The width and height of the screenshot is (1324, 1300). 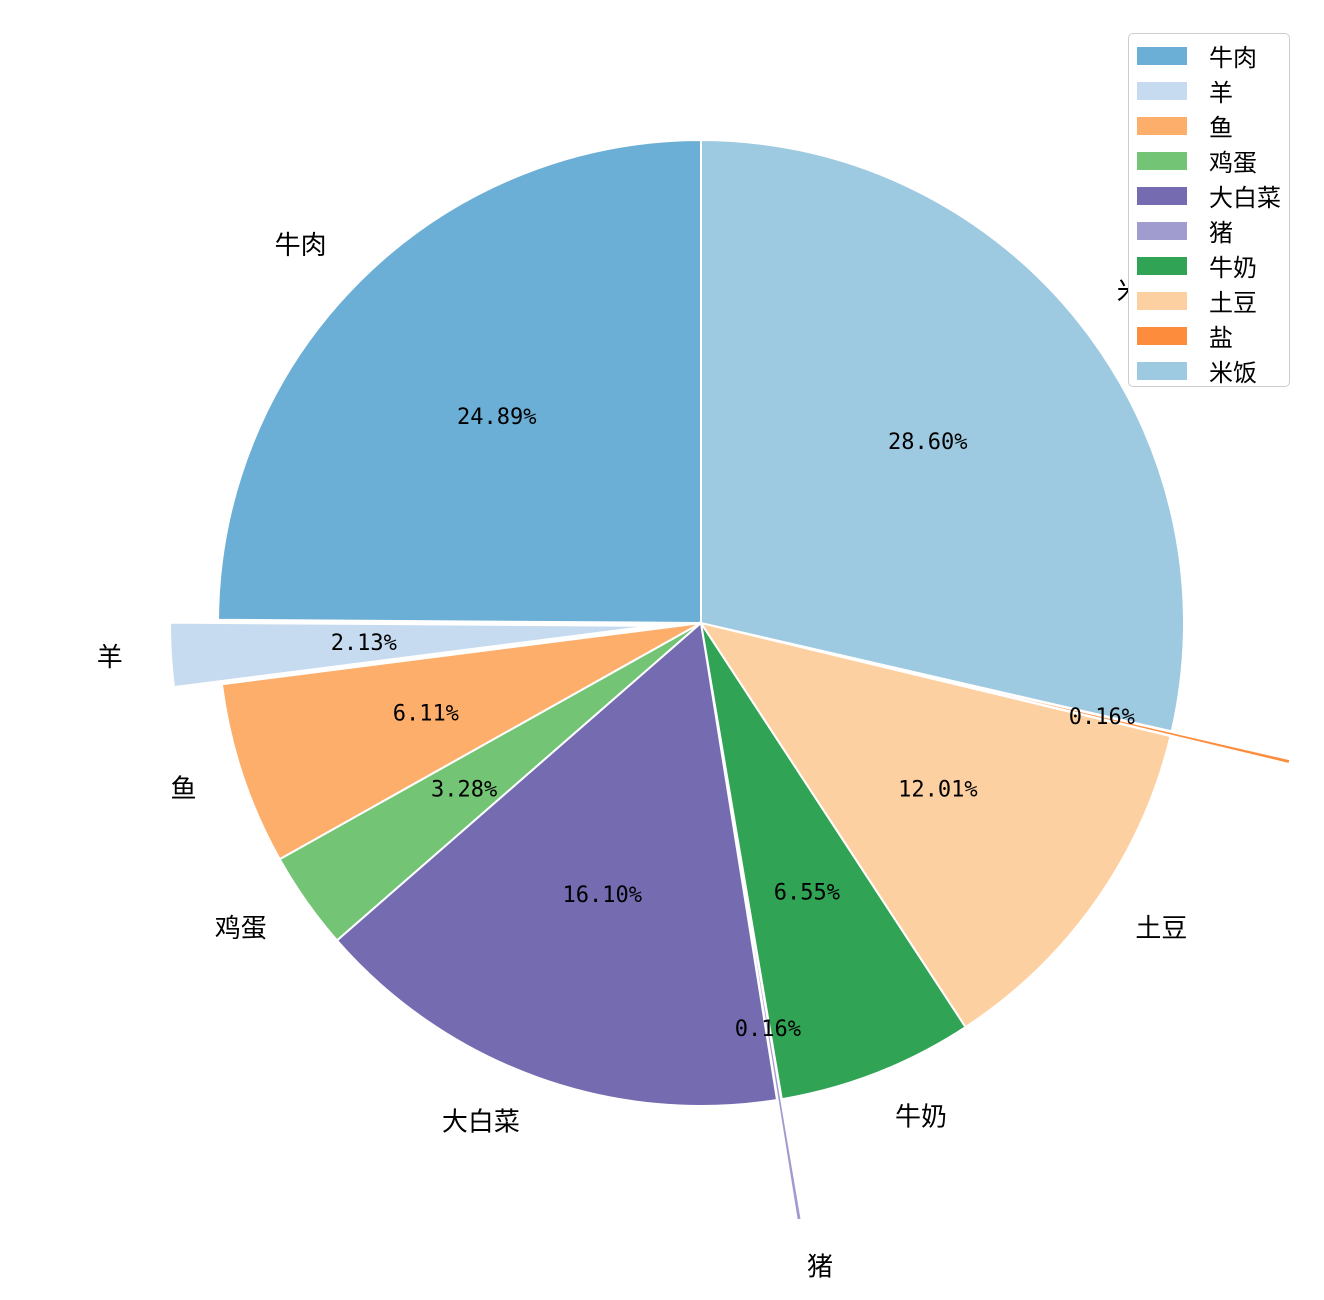 I want to click on legend-item: 鸡蛋, so click(x=1213, y=160).